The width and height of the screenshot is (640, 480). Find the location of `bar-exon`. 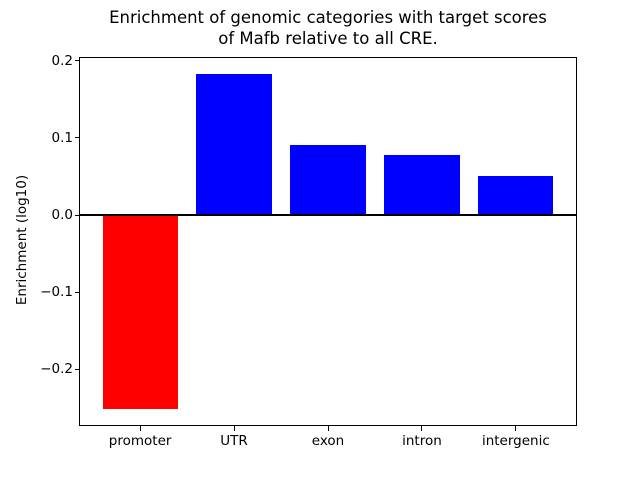

bar-exon is located at coordinates (328, 179).